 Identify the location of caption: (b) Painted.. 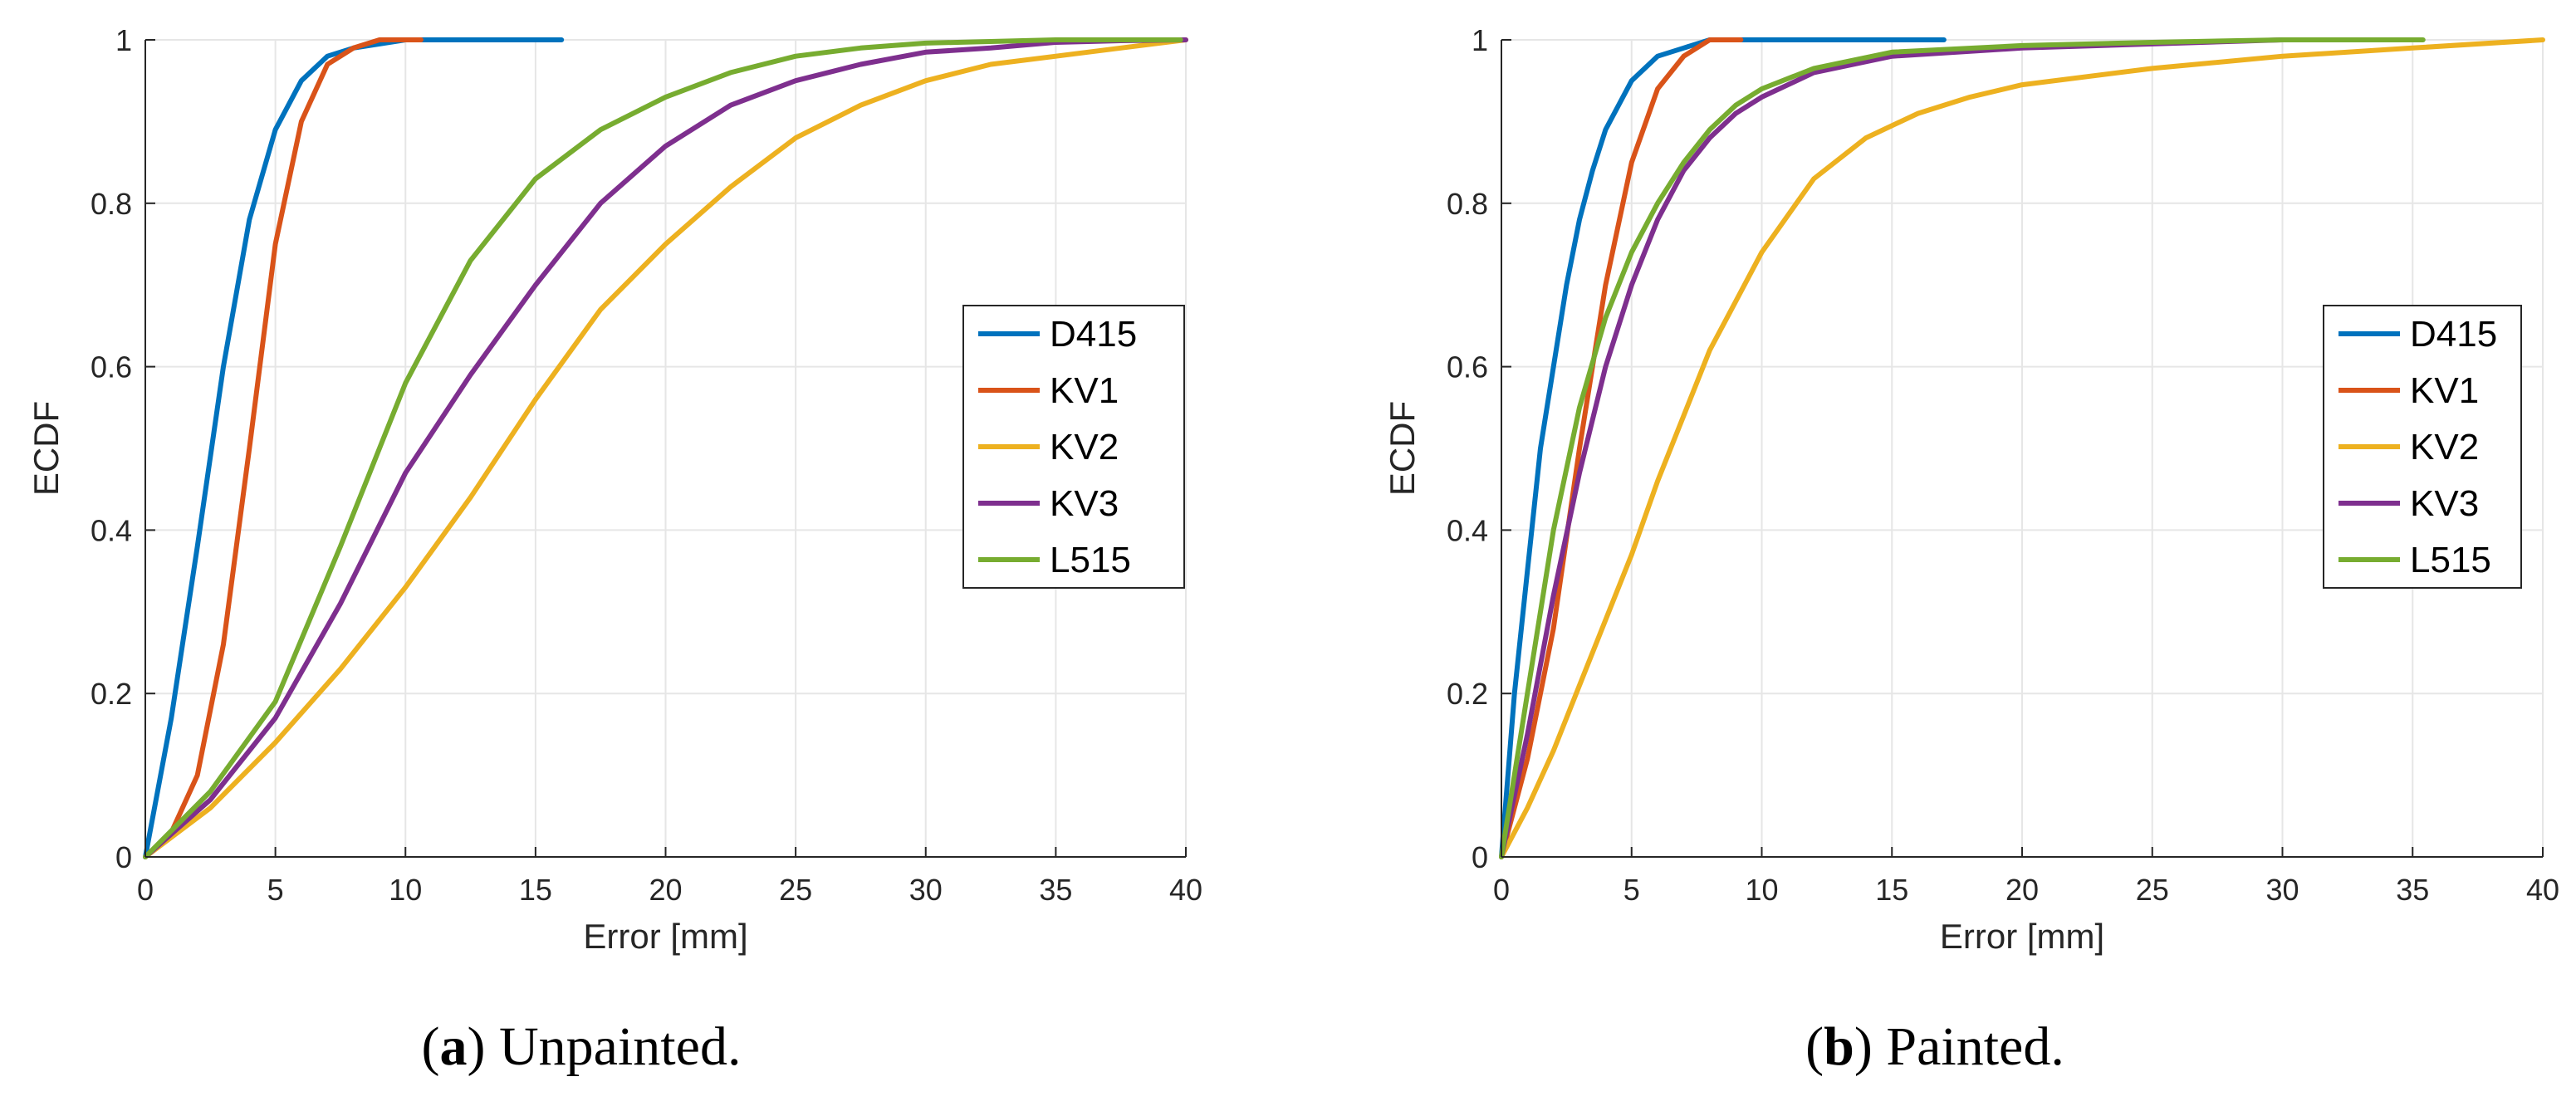
(1935, 1046).